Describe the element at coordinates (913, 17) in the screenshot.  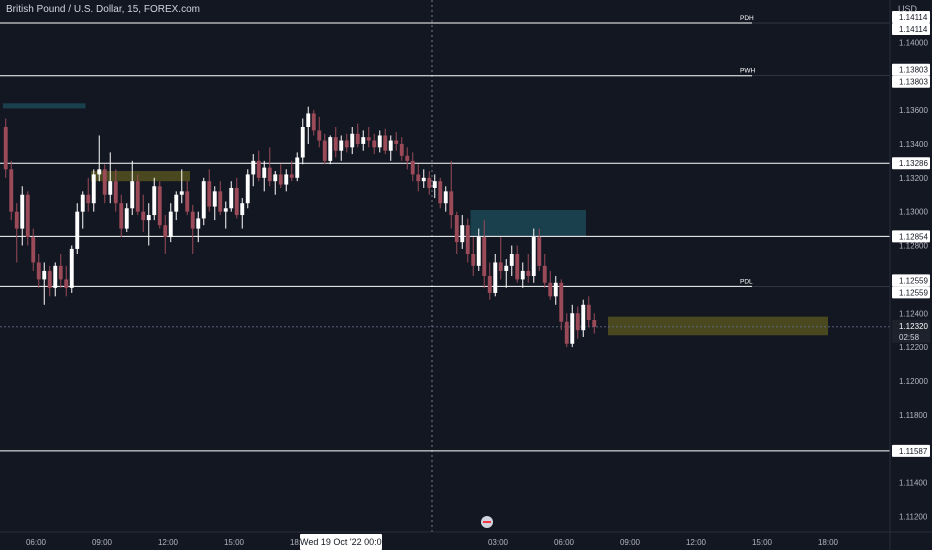
I see `level-price-tag: 1.14114` at that location.